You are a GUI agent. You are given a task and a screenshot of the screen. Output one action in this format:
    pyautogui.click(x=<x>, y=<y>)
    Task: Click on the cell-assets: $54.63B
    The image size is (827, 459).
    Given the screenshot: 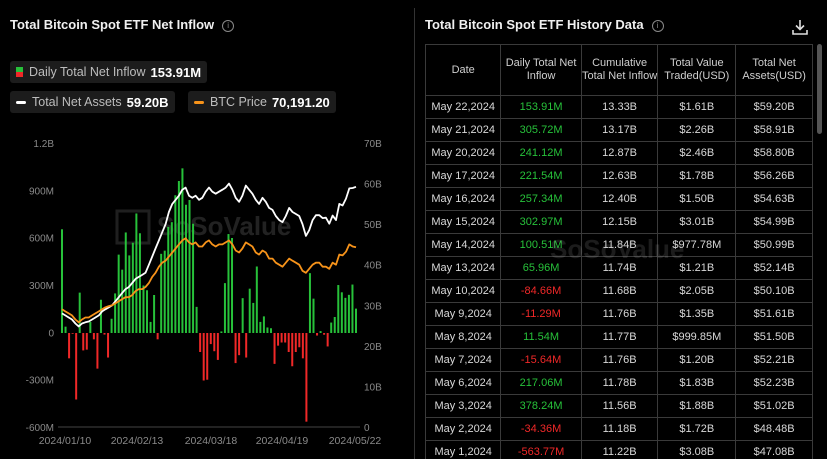 What is the action you would take?
    pyautogui.click(x=774, y=199)
    